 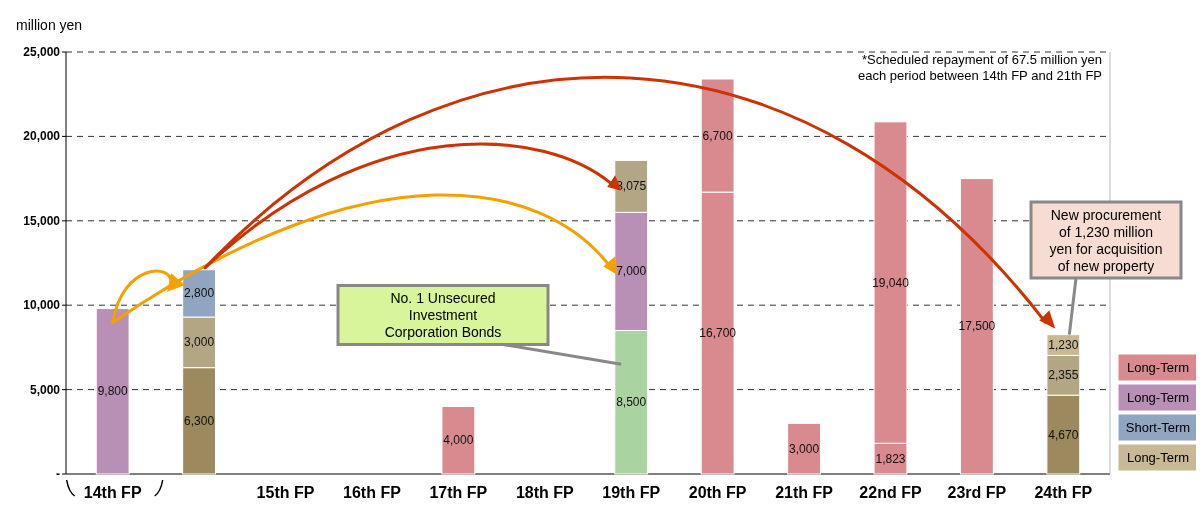 I want to click on y-tick-label: 10,000, so click(x=42, y=305).